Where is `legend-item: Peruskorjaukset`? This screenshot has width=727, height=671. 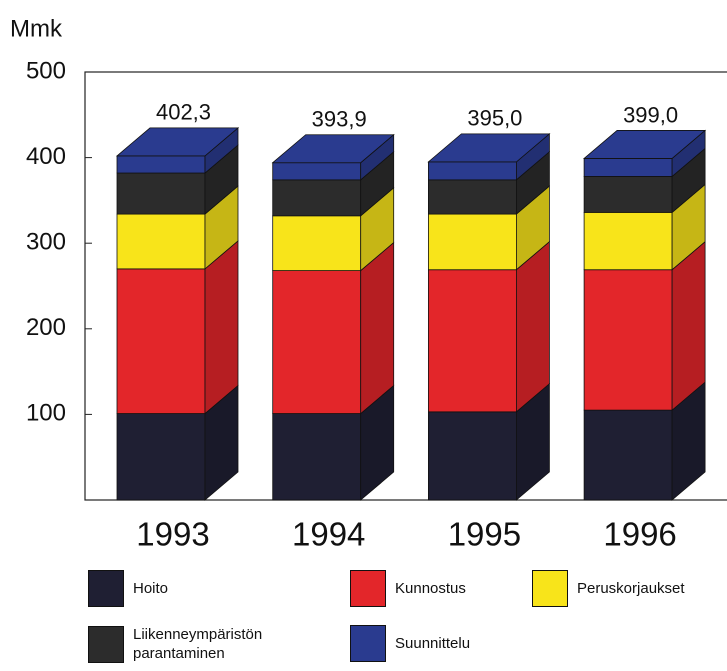
legend-item: Peruskorjaukset is located at coordinates (629, 588).